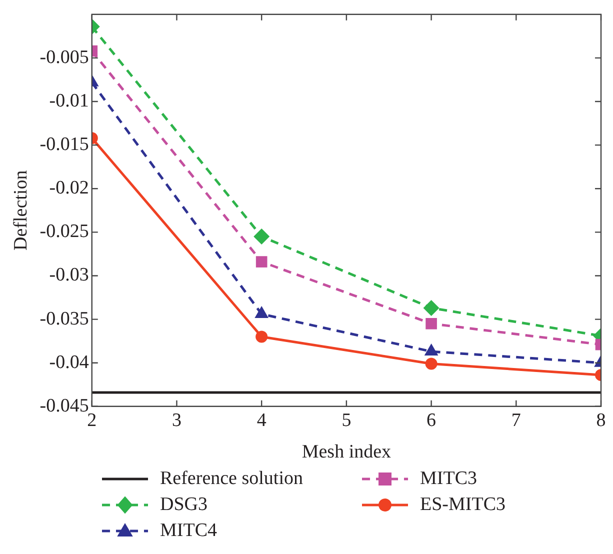  I want to click on x-tick-label: 2, so click(92, 420).